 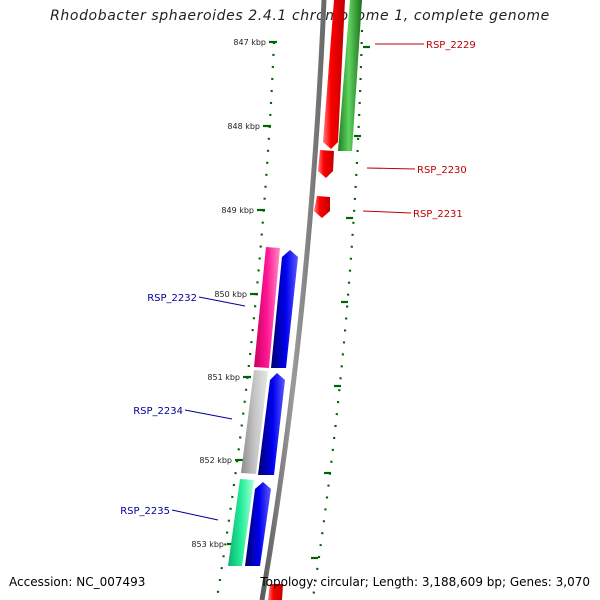 I want to click on gene-label: RSP_2234, so click(x=158, y=411).